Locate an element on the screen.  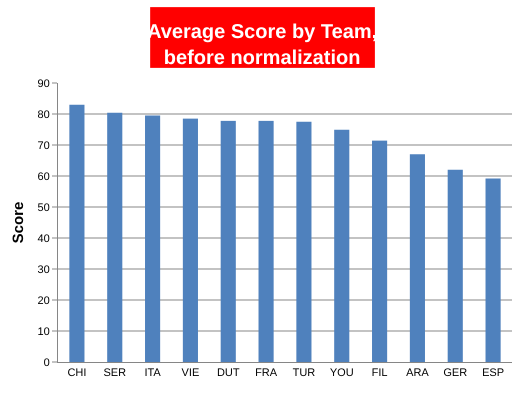
chart-title: Average Score by Team, before normalization is located at coordinates (262, 45).